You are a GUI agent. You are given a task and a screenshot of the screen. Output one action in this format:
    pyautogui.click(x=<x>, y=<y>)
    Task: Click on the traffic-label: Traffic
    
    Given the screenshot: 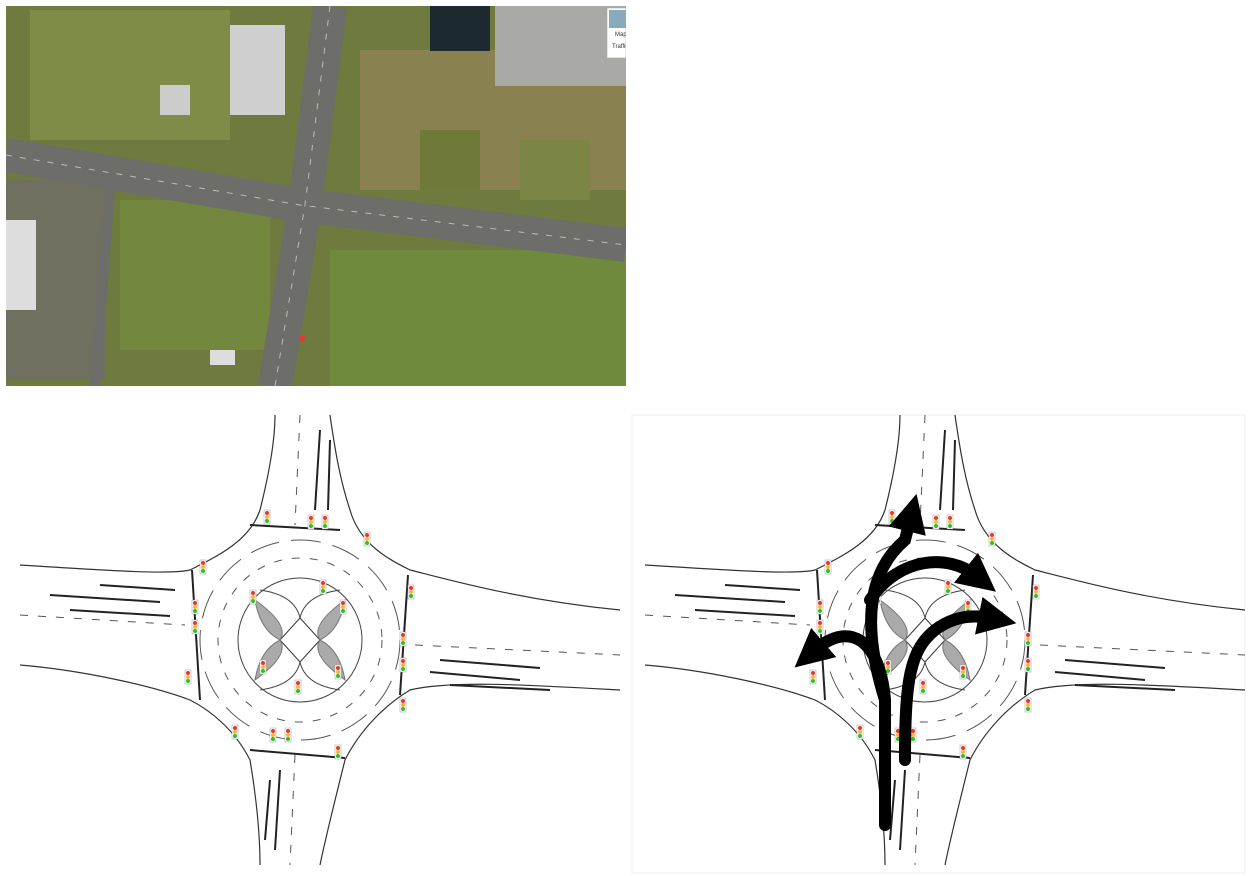 What is the action you would take?
    pyautogui.click(x=620, y=47)
    